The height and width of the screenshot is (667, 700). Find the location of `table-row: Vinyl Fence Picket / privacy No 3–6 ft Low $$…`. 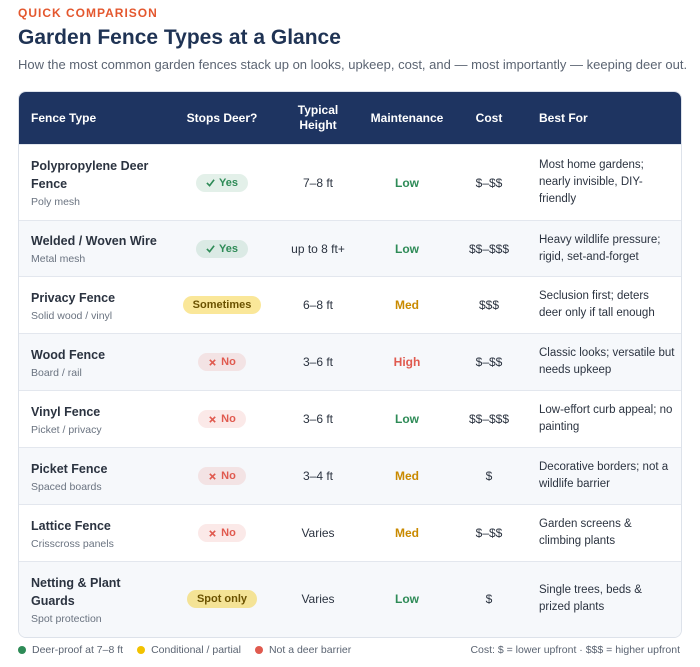

table-row: Vinyl Fence Picket / privacy No 3–6 ft Low $$… is located at coordinates (350, 419).